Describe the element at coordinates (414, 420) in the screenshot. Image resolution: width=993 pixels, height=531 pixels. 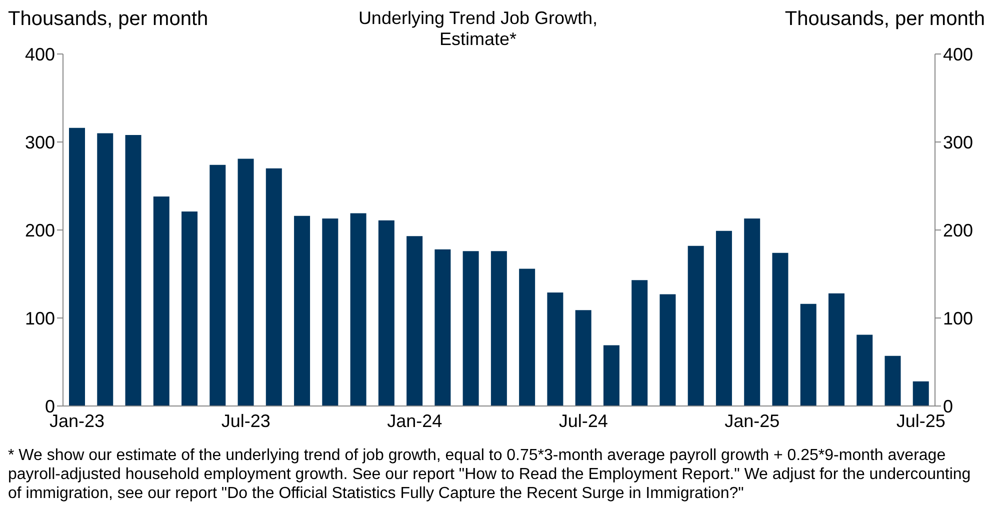
I see `x-tick-label: Jan-24` at that location.